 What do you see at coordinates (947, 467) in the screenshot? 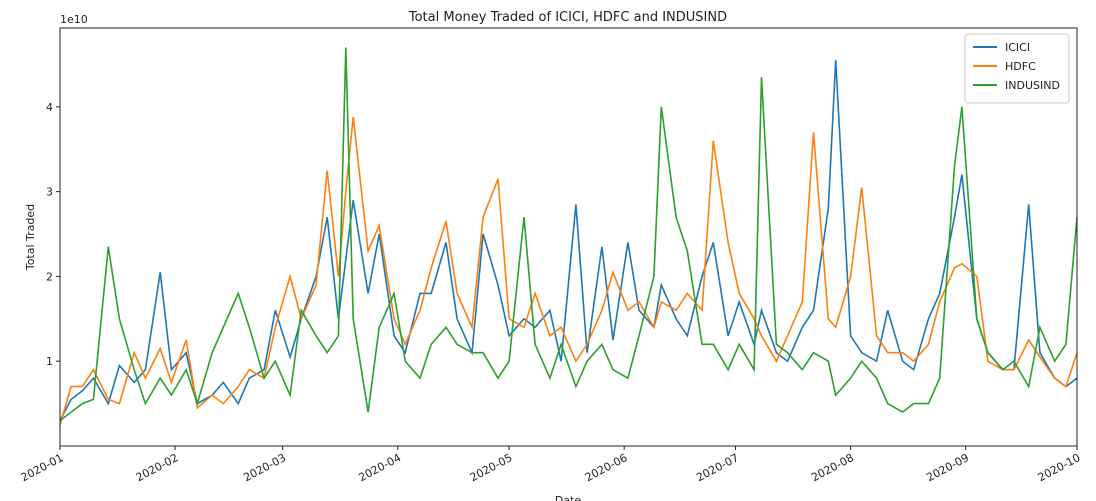
I see `x-tick-label: 2020-09` at bounding box center [947, 467].